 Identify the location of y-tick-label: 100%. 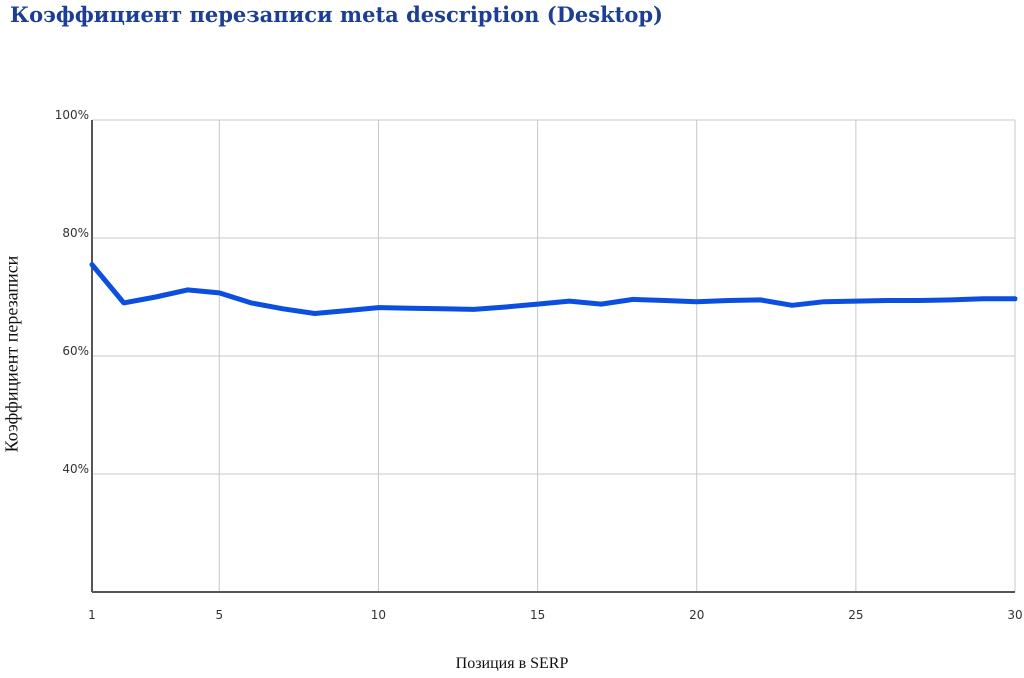
(72, 115).